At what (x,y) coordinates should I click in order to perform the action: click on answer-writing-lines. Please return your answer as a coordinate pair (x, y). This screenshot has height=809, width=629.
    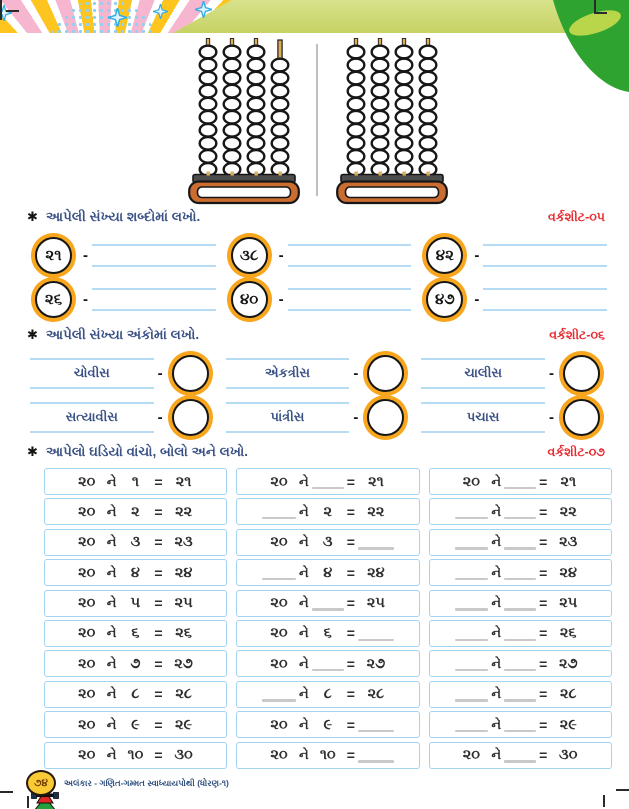
    Looking at the image, I should click on (154, 299).